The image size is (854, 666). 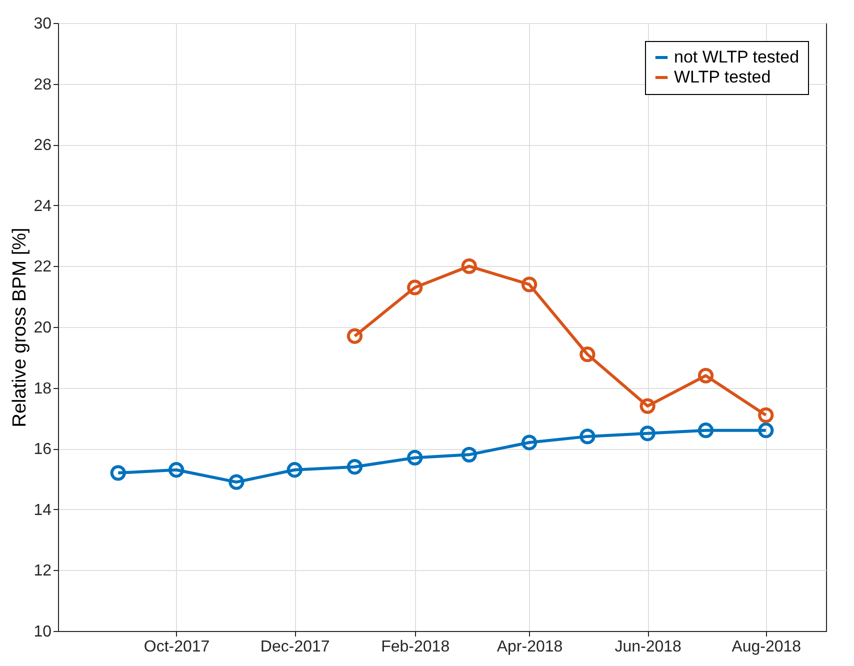 What do you see at coordinates (722, 77) in the screenshot?
I see `legend-label: WLTP tested` at bounding box center [722, 77].